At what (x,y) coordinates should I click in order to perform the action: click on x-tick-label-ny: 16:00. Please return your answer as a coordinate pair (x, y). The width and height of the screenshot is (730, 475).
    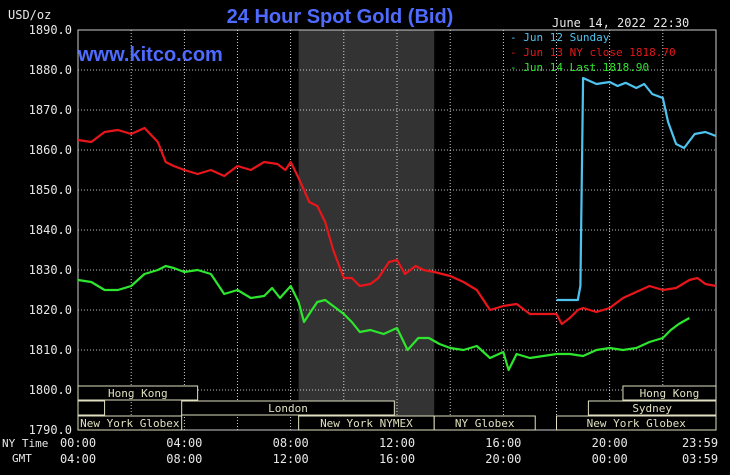
    Looking at the image, I should click on (503, 443).